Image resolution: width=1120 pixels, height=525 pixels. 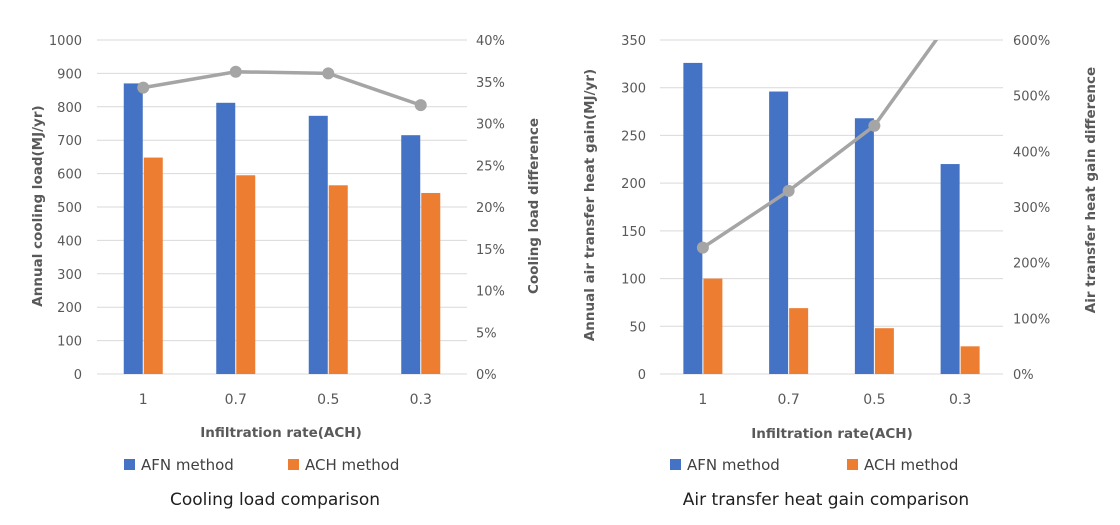 What do you see at coordinates (490, 125) in the screenshot?
I see `y2-tick-label: 30%` at bounding box center [490, 125].